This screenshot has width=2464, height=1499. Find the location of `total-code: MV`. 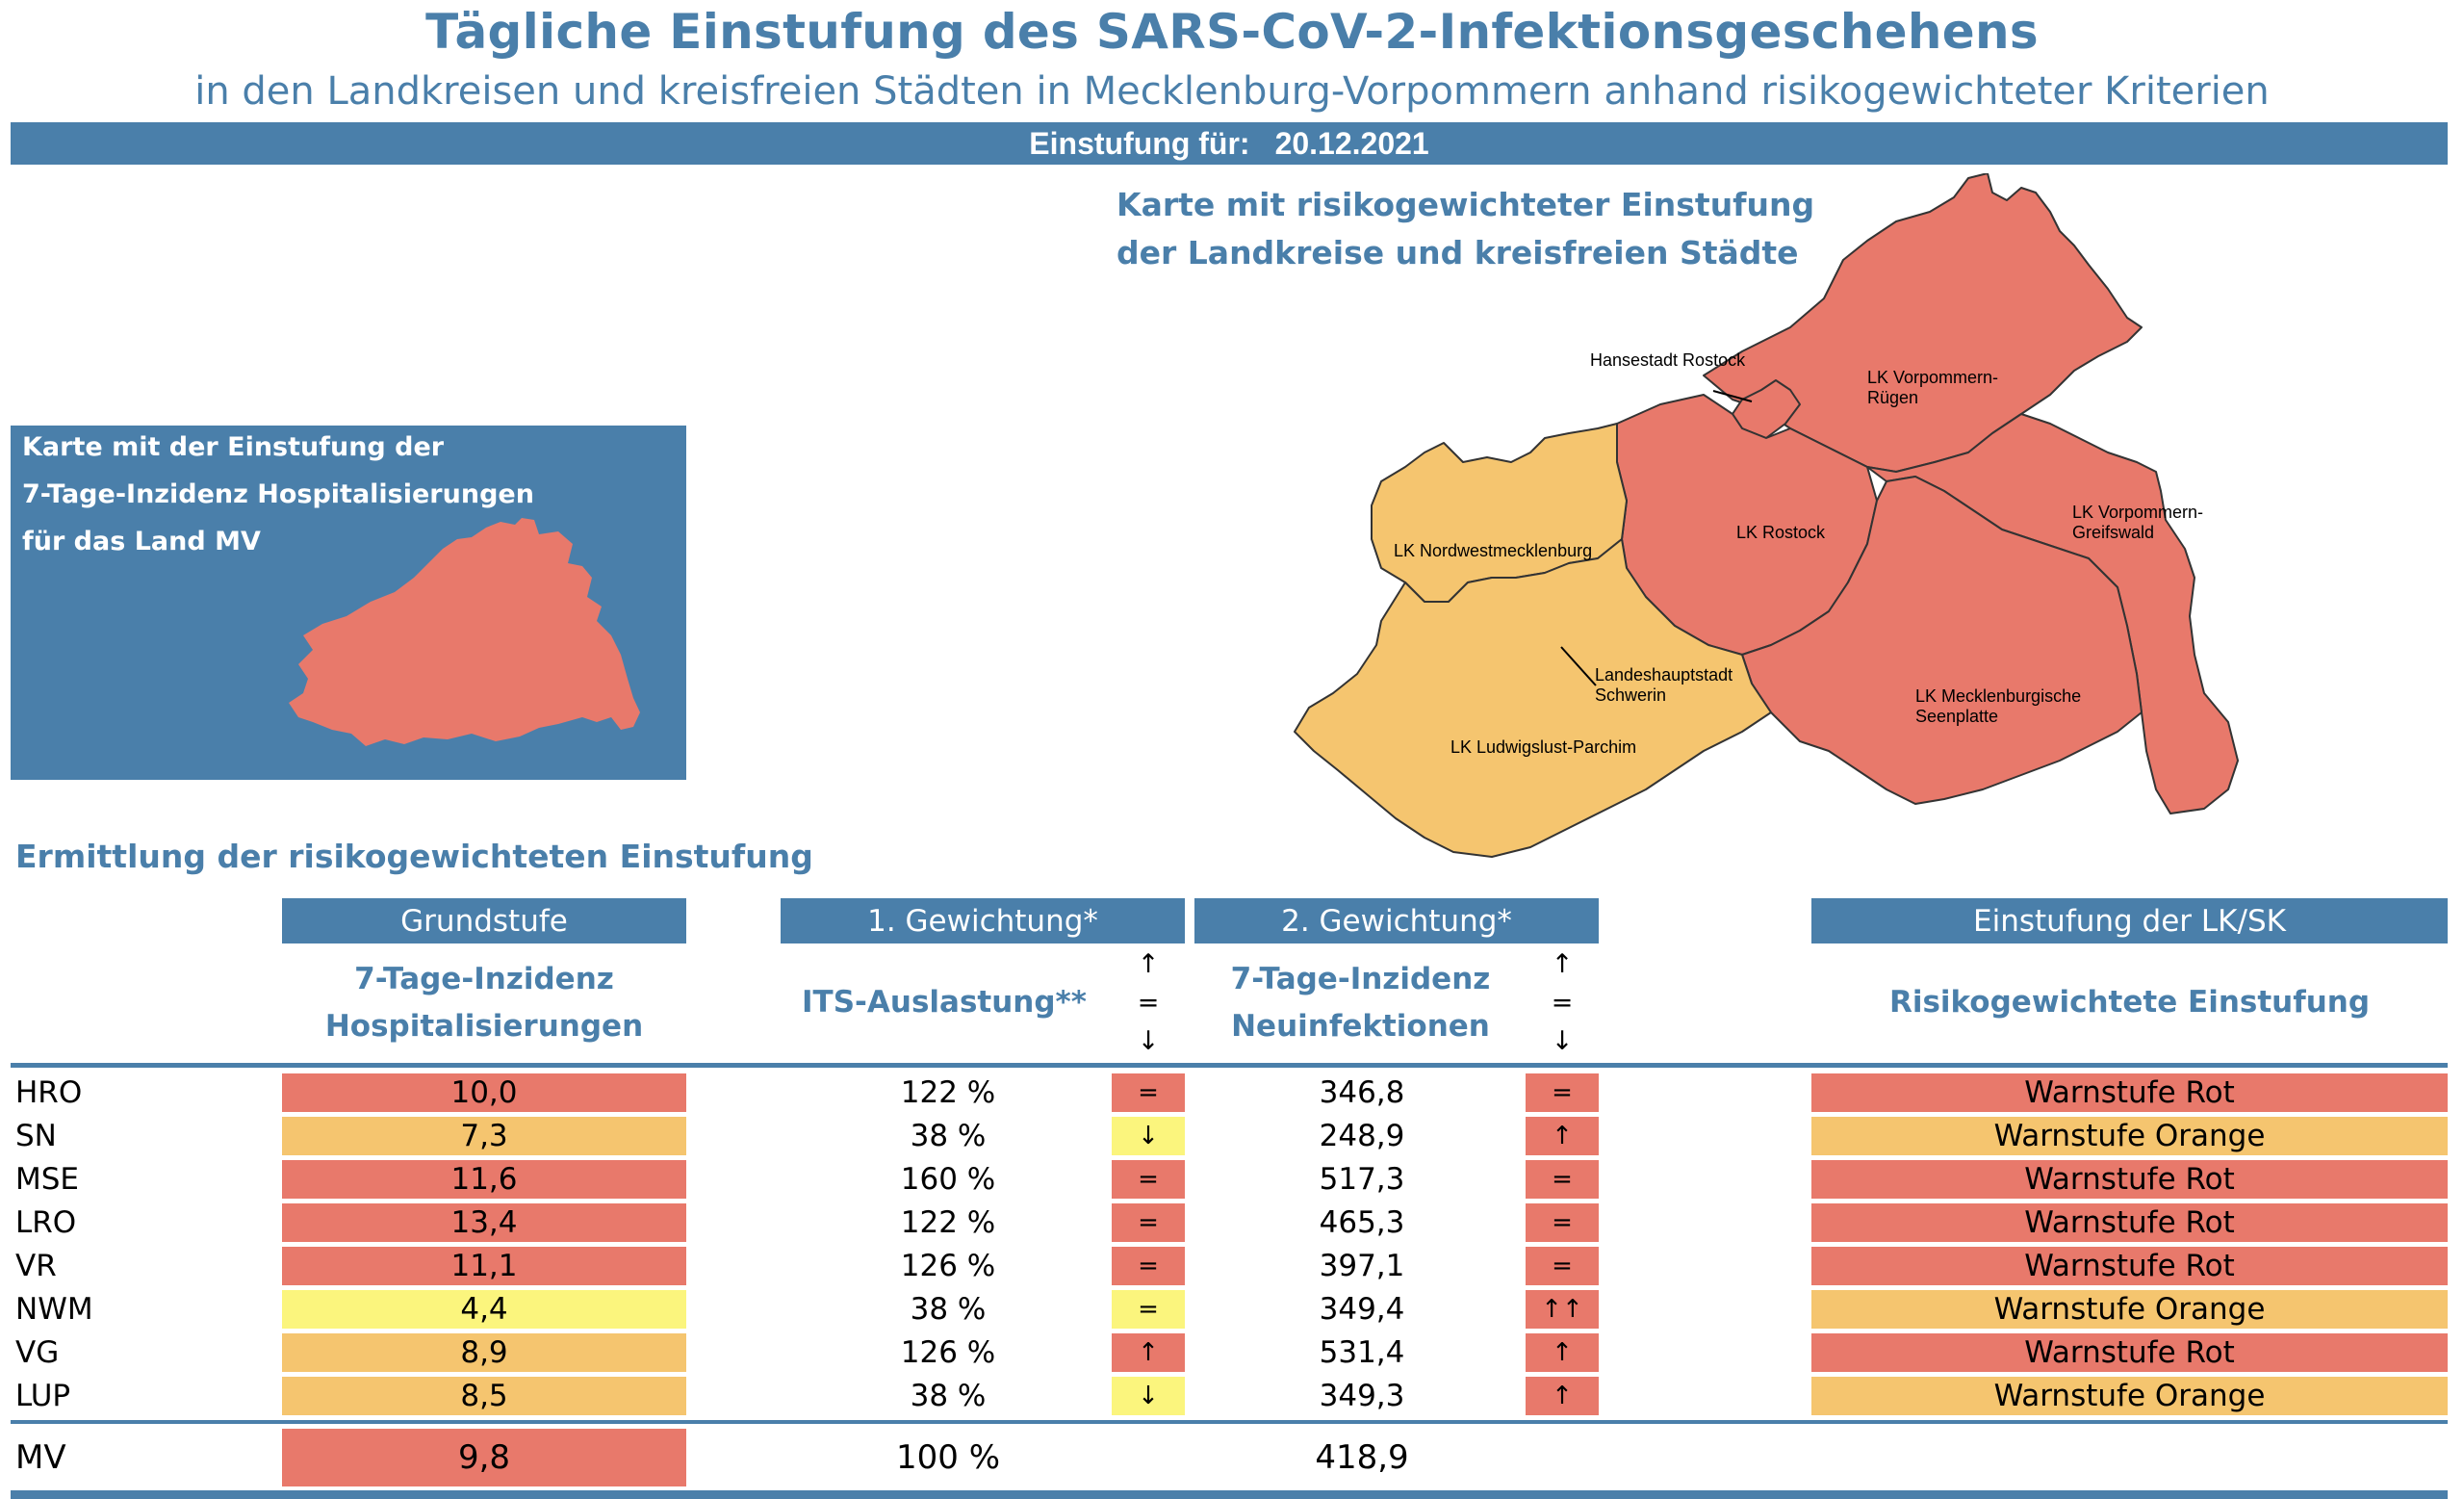

total-code: MV is located at coordinates (40, 1457).